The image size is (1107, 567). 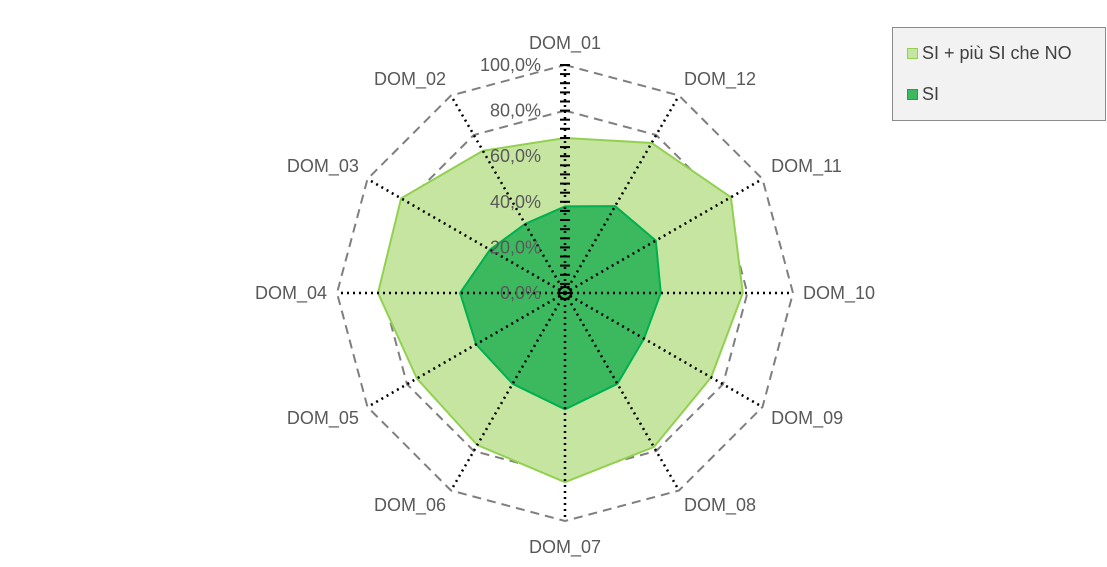 I want to click on legend-label-series-2: SI, so click(x=931, y=93).